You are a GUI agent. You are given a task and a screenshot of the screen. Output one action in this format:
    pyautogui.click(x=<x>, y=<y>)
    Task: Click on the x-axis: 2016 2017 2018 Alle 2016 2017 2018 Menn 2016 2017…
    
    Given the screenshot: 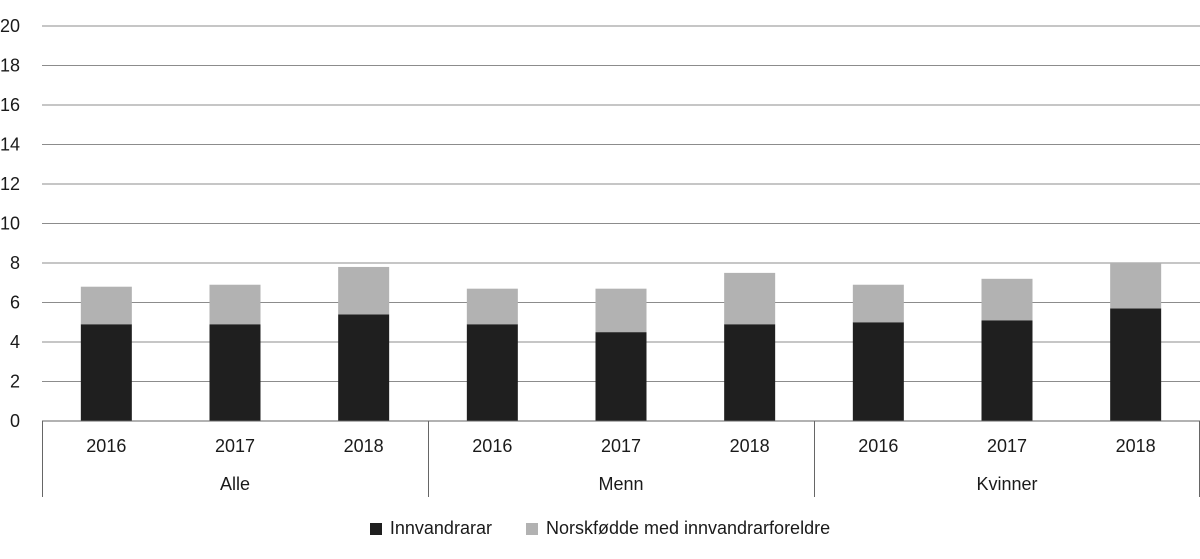 What is the action you would take?
    pyautogui.click(x=621, y=458)
    